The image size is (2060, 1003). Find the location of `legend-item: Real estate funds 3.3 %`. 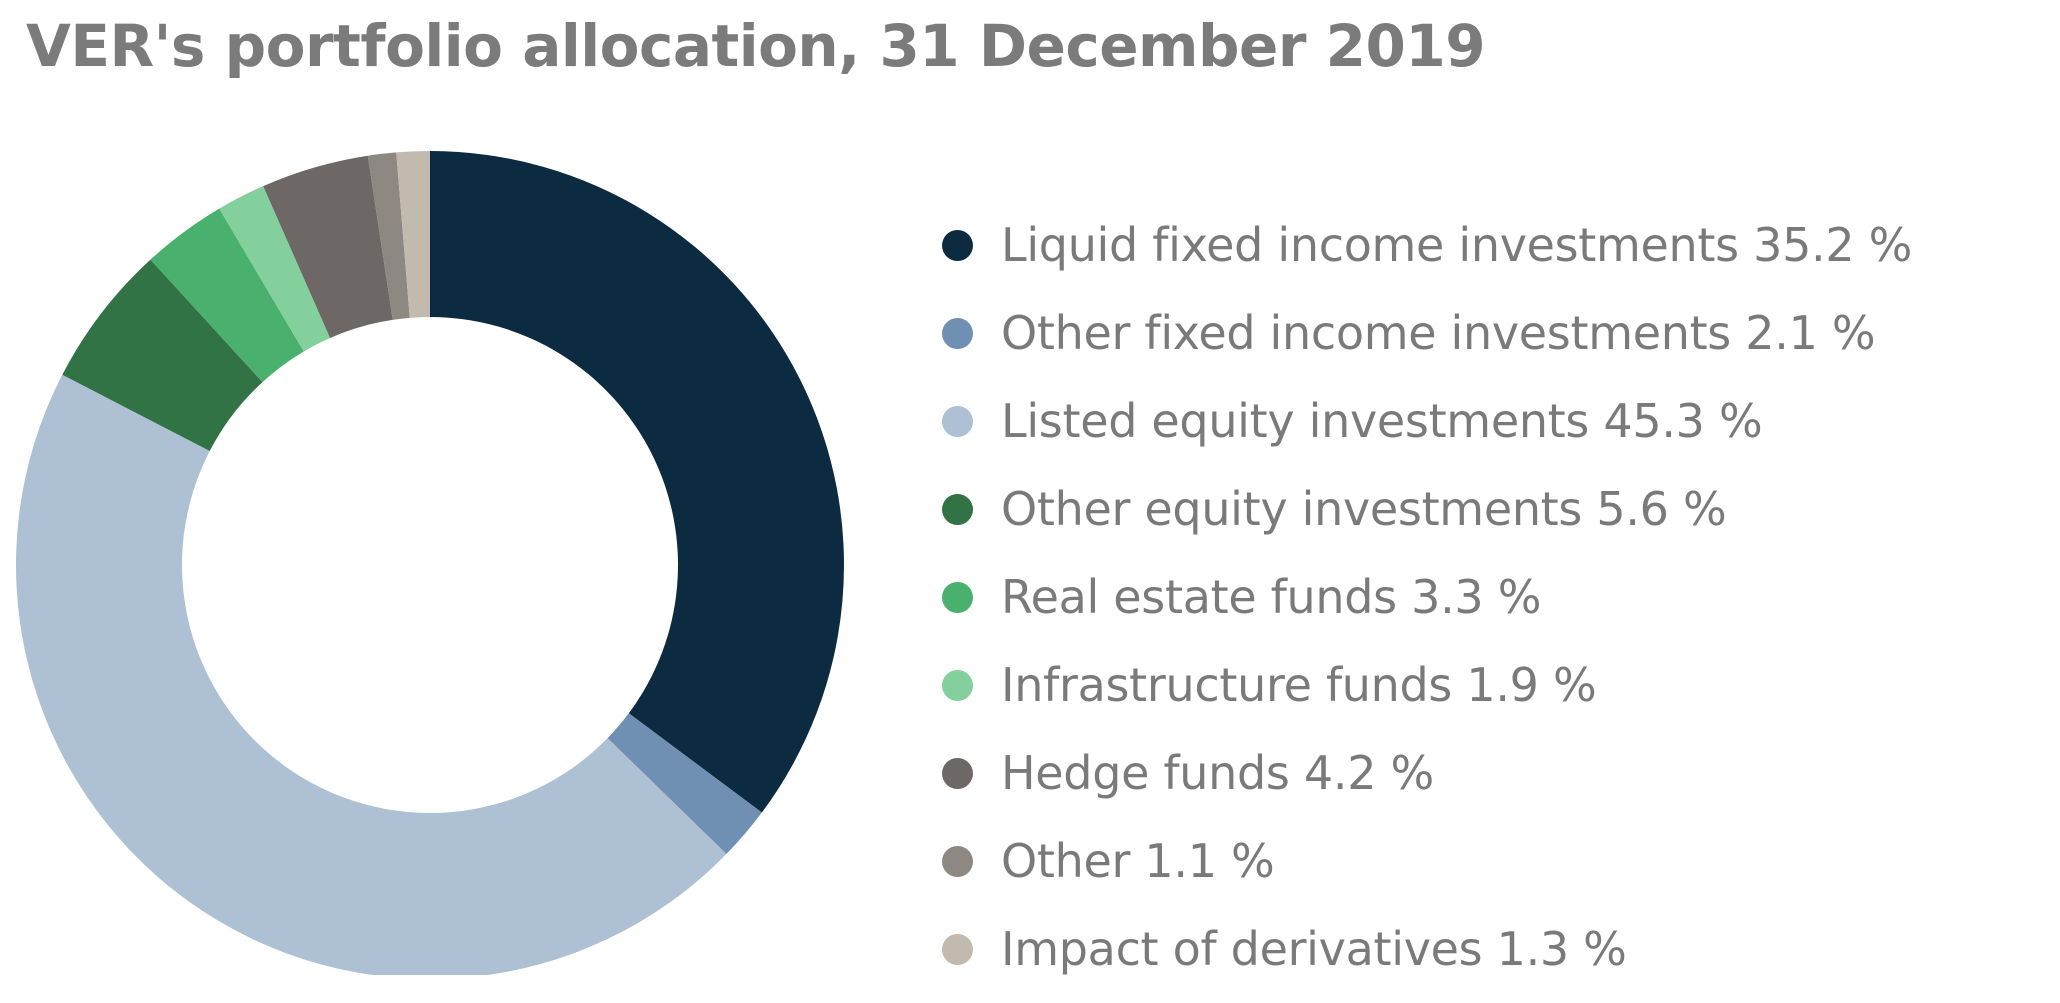

legend-item: Real estate funds 3.3 % is located at coordinates (1427, 607).